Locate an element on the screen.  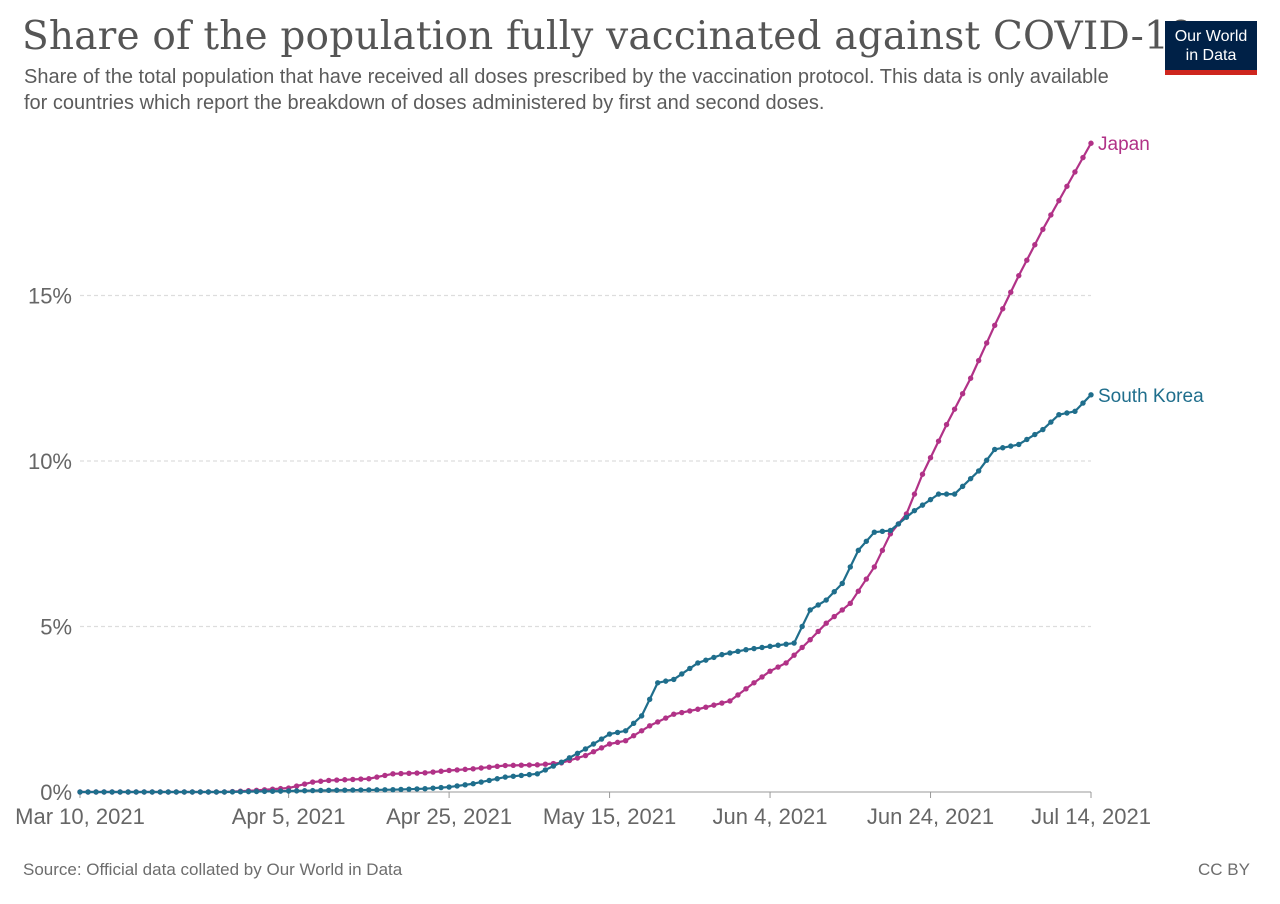
series-label-japan: Japan is located at coordinates (1124, 144).